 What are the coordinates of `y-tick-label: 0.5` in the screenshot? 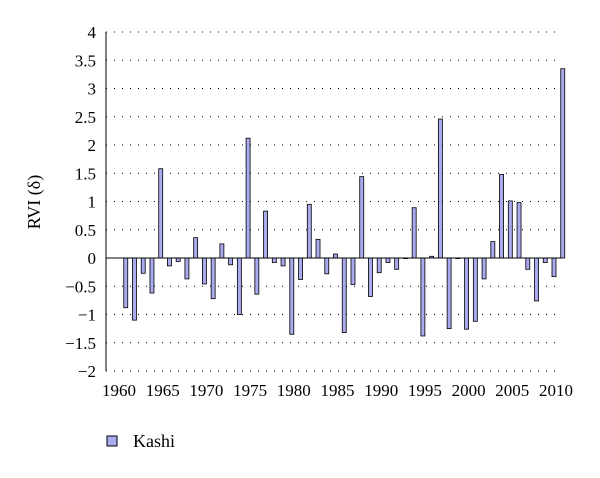 It's located at (85, 230).